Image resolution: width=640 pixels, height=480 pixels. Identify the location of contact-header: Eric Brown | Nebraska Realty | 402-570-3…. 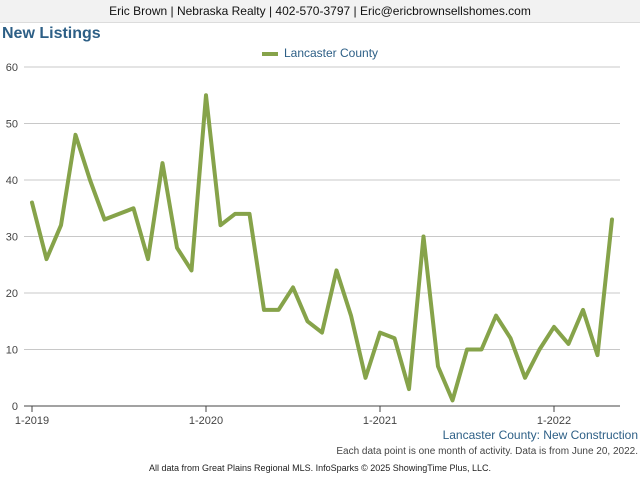
(320, 11).